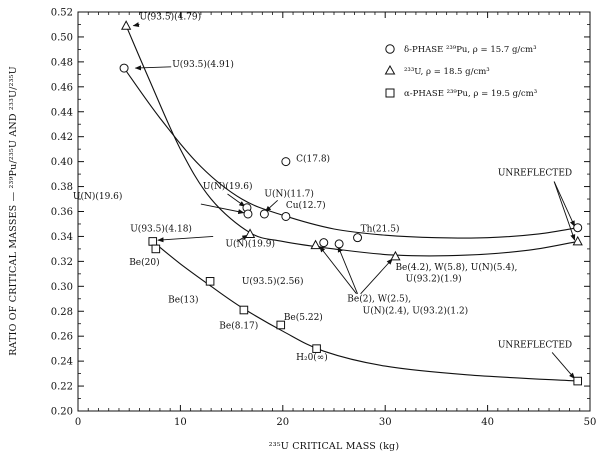  Describe the element at coordinates (390, 69) in the screenshot. I see `legend-marker-triangle` at that location.